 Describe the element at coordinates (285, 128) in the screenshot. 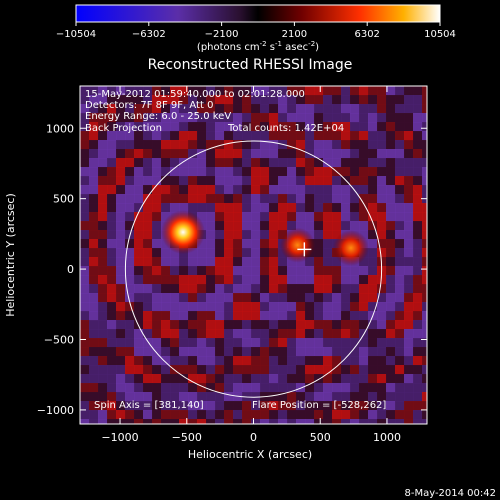

I see `total-counts-text: Total counts: 1.42E+04` at that location.